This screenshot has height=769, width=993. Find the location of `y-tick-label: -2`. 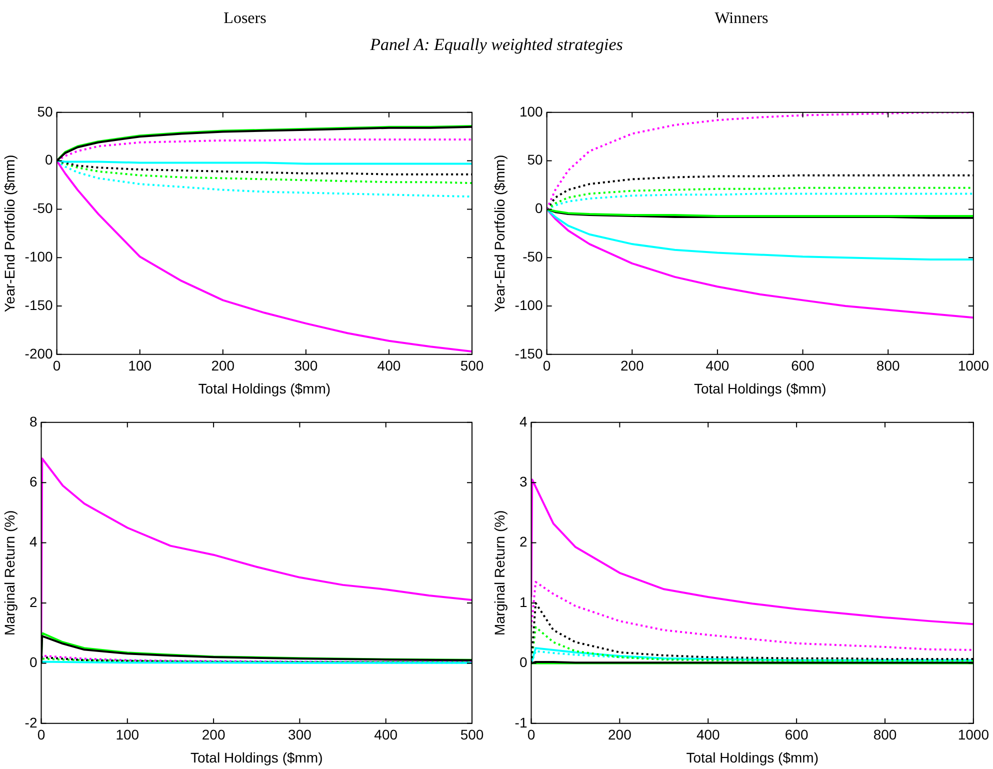

y-tick-label: -2 is located at coordinates (31, 722).